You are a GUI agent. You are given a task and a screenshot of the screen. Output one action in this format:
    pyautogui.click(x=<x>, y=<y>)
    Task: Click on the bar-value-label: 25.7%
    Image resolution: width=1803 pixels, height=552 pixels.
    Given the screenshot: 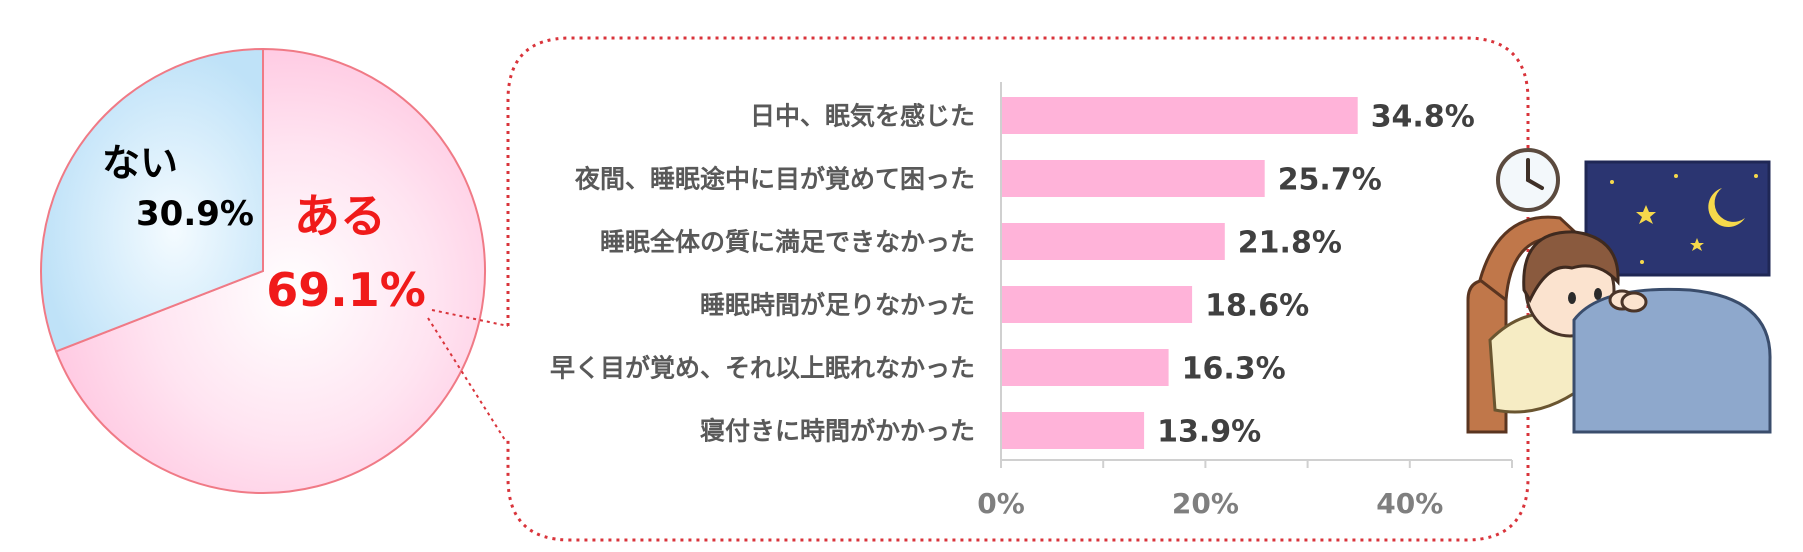 What is the action you would take?
    pyautogui.click(x=1330, y=180)
    